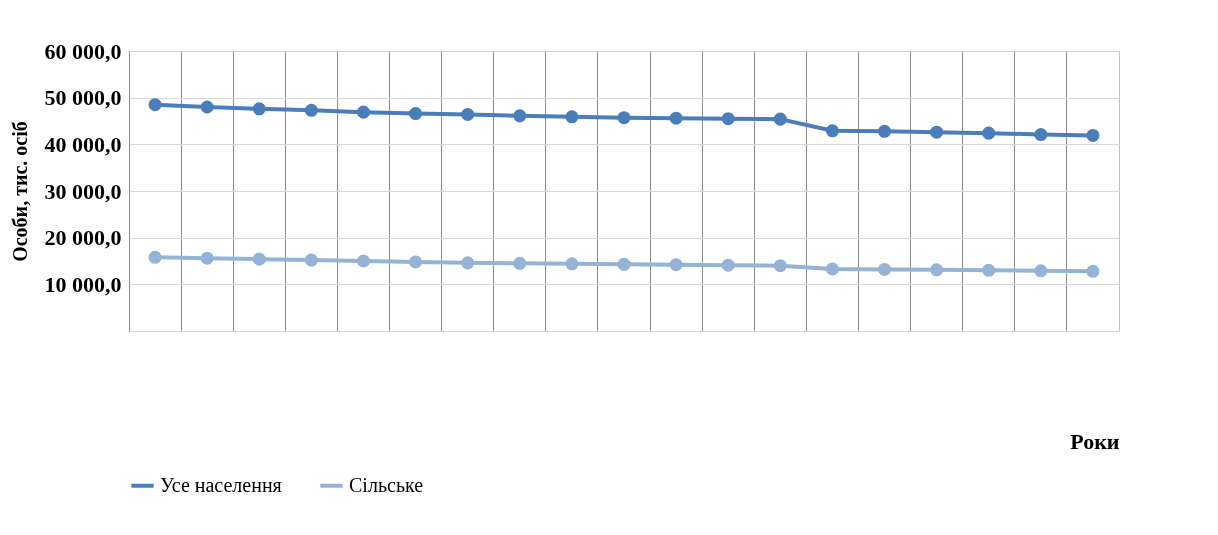  I want to click on y-tick-label: 10 000,0, so click(83, 284).